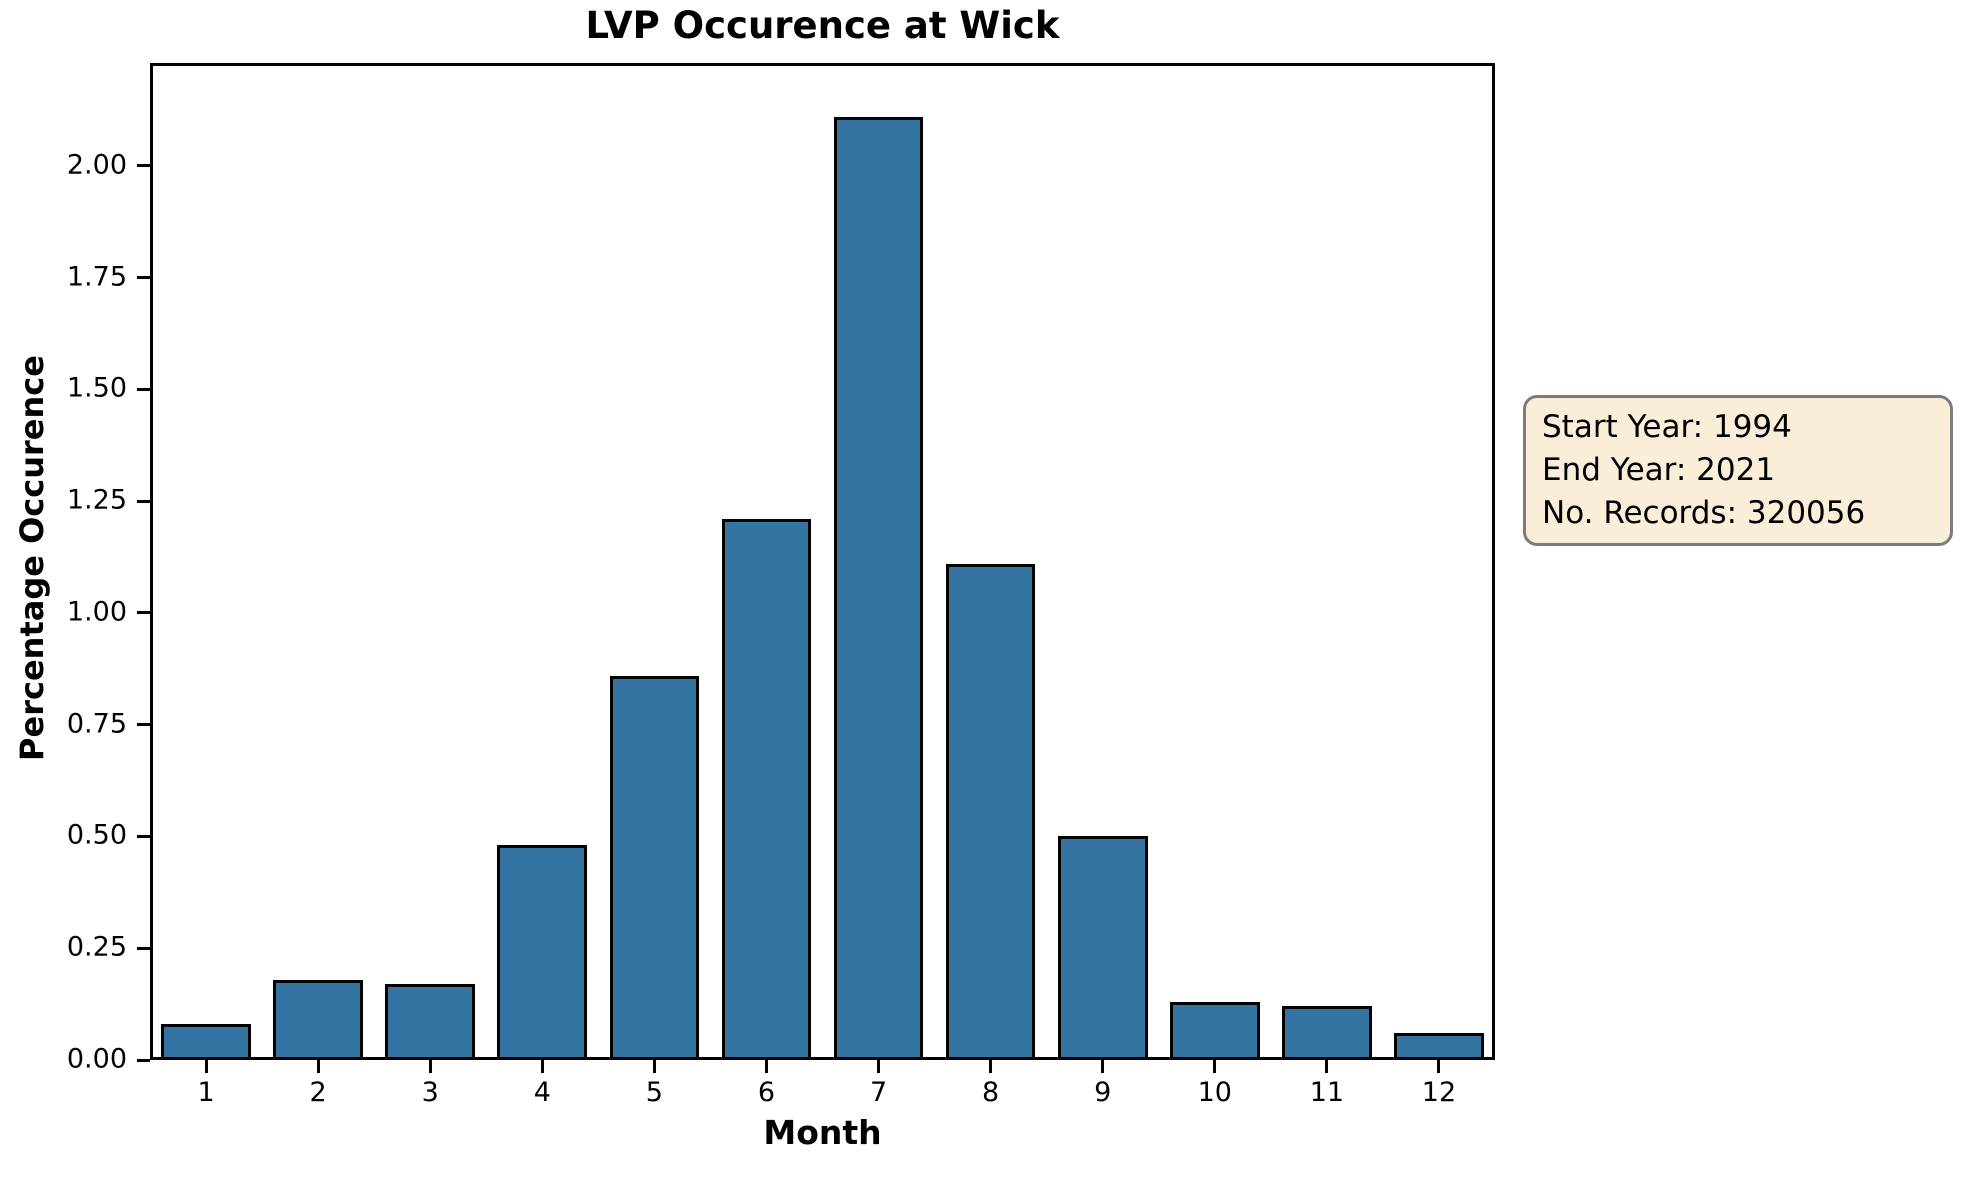  I want to click on annotation-line-end-year: End Year: 2021, so click(1659, 470).